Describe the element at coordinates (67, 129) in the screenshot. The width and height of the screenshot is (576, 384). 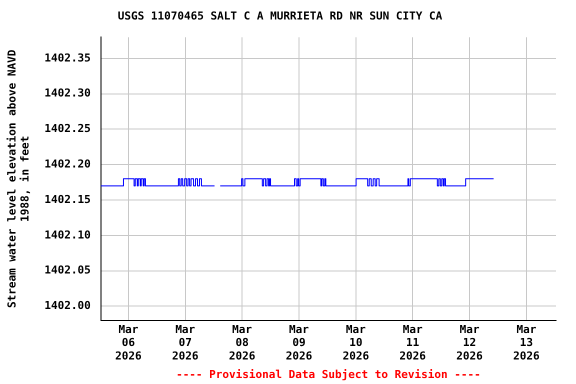
I see `y-tick-label: 1402.25` at that location.